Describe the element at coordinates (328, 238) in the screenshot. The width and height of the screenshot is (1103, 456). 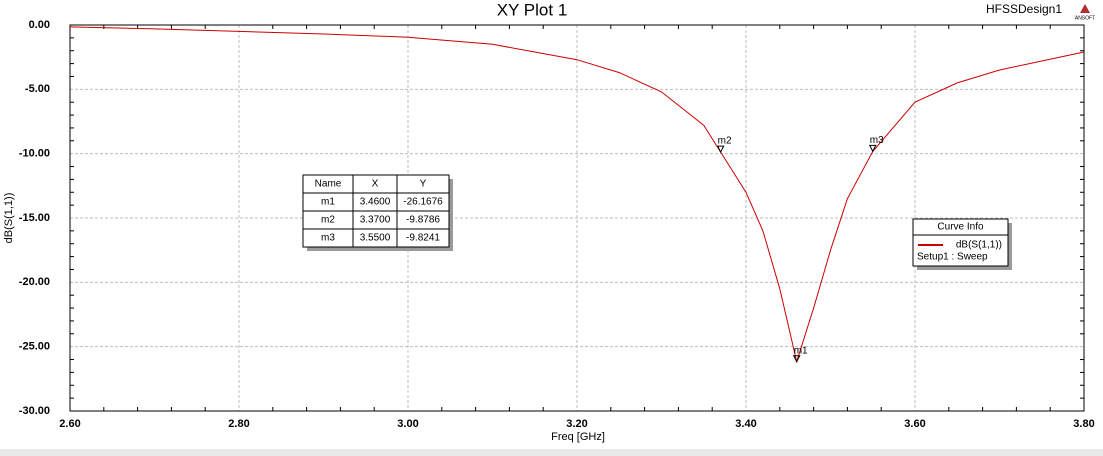
I see `table-cell: m3` at that location.